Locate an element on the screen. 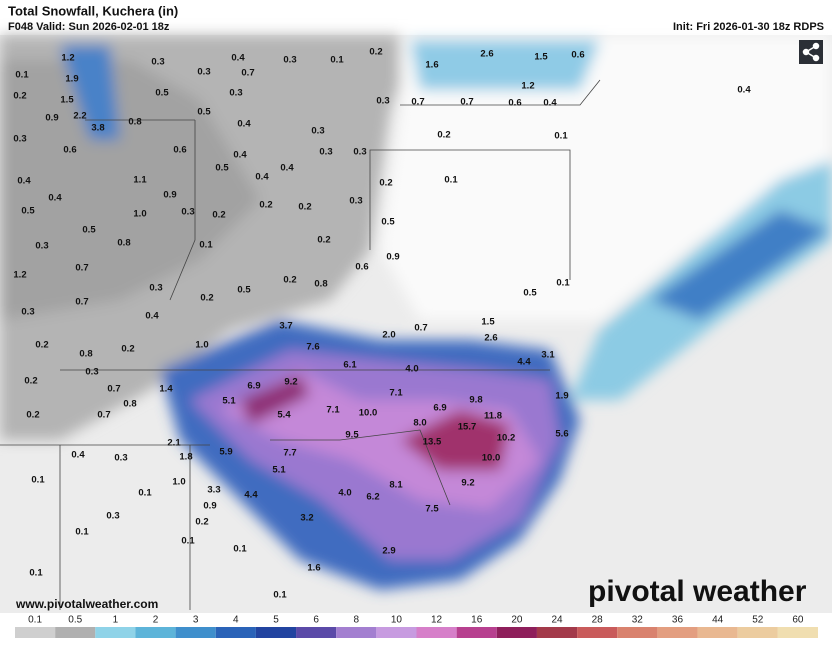 This screenshot has height=645, width=832. point-label: 7.1 is located at coordinates (396, 393).